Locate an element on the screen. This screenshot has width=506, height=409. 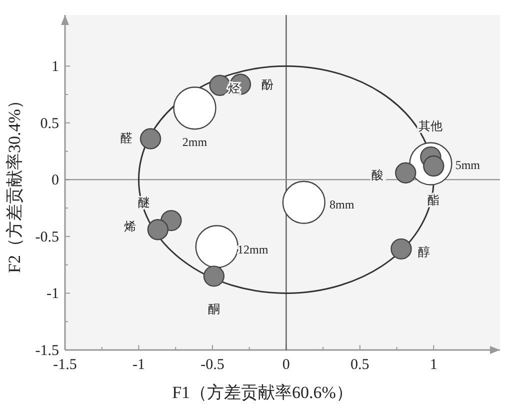
annotation: 酸 is located at coordinates (378, 175).